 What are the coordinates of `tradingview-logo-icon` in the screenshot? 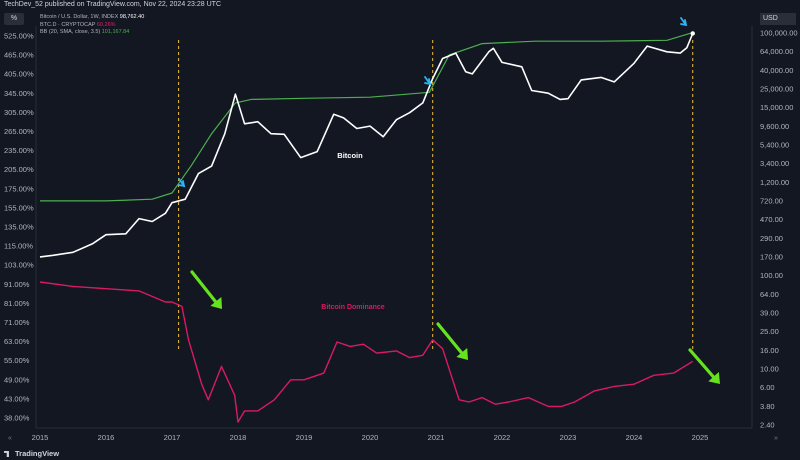 It's located at (6, 454).